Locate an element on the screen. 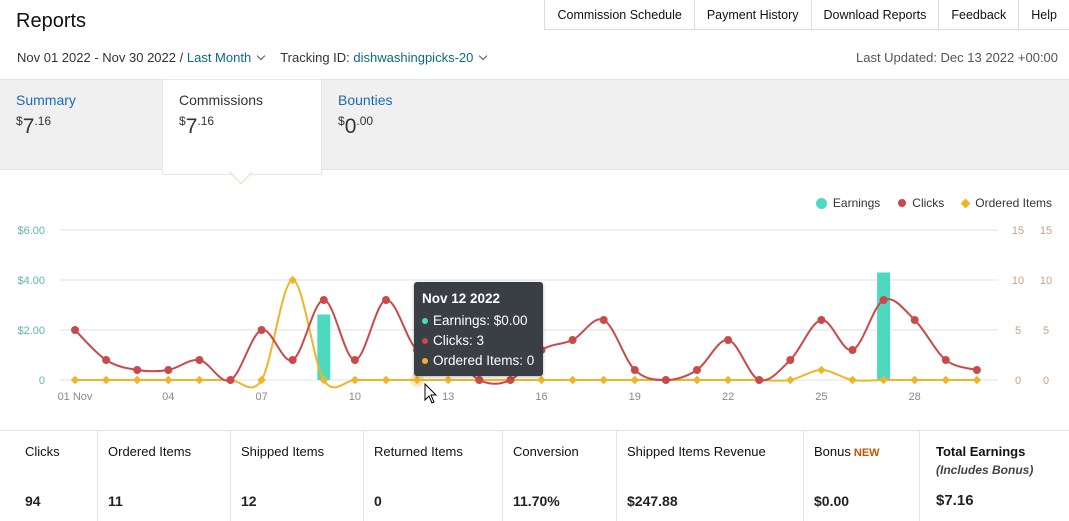  date-range-text: Nov 01 2022 - Nov 30 2022 / is located at coordinates (100, 57).